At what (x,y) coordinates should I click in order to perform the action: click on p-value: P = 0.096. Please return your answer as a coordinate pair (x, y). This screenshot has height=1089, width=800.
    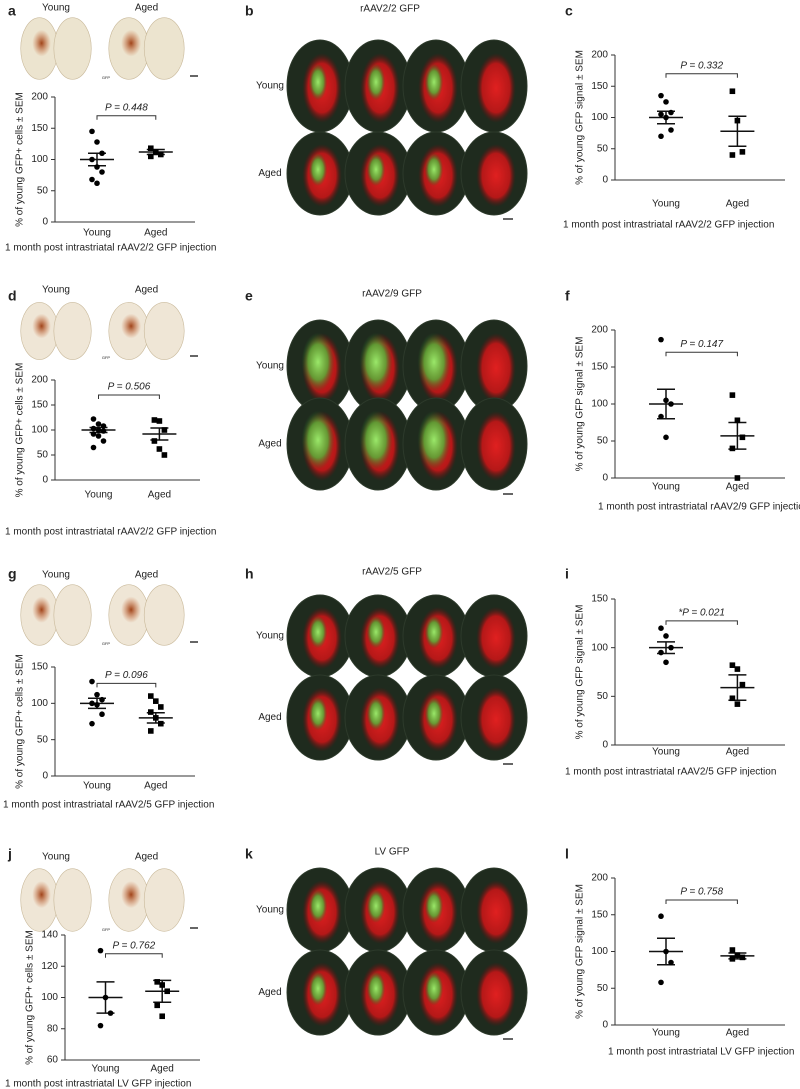
    Looking at the image, I should click on (126, 675).